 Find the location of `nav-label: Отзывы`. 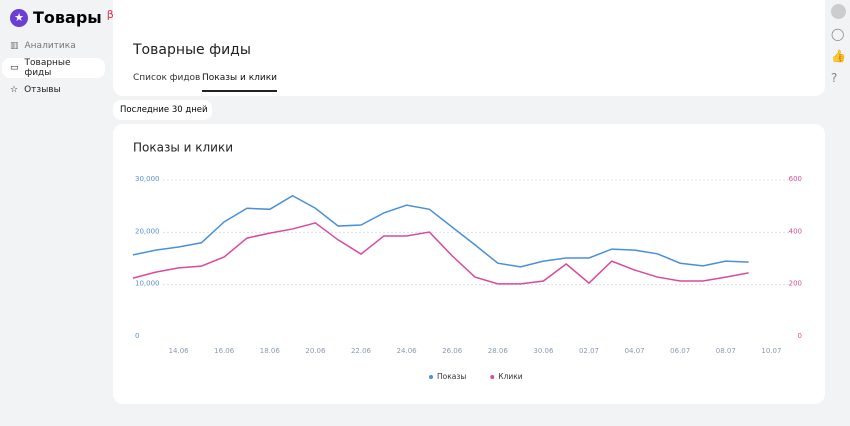

nav-label: Отзывы is located at coordinates (42, 90).